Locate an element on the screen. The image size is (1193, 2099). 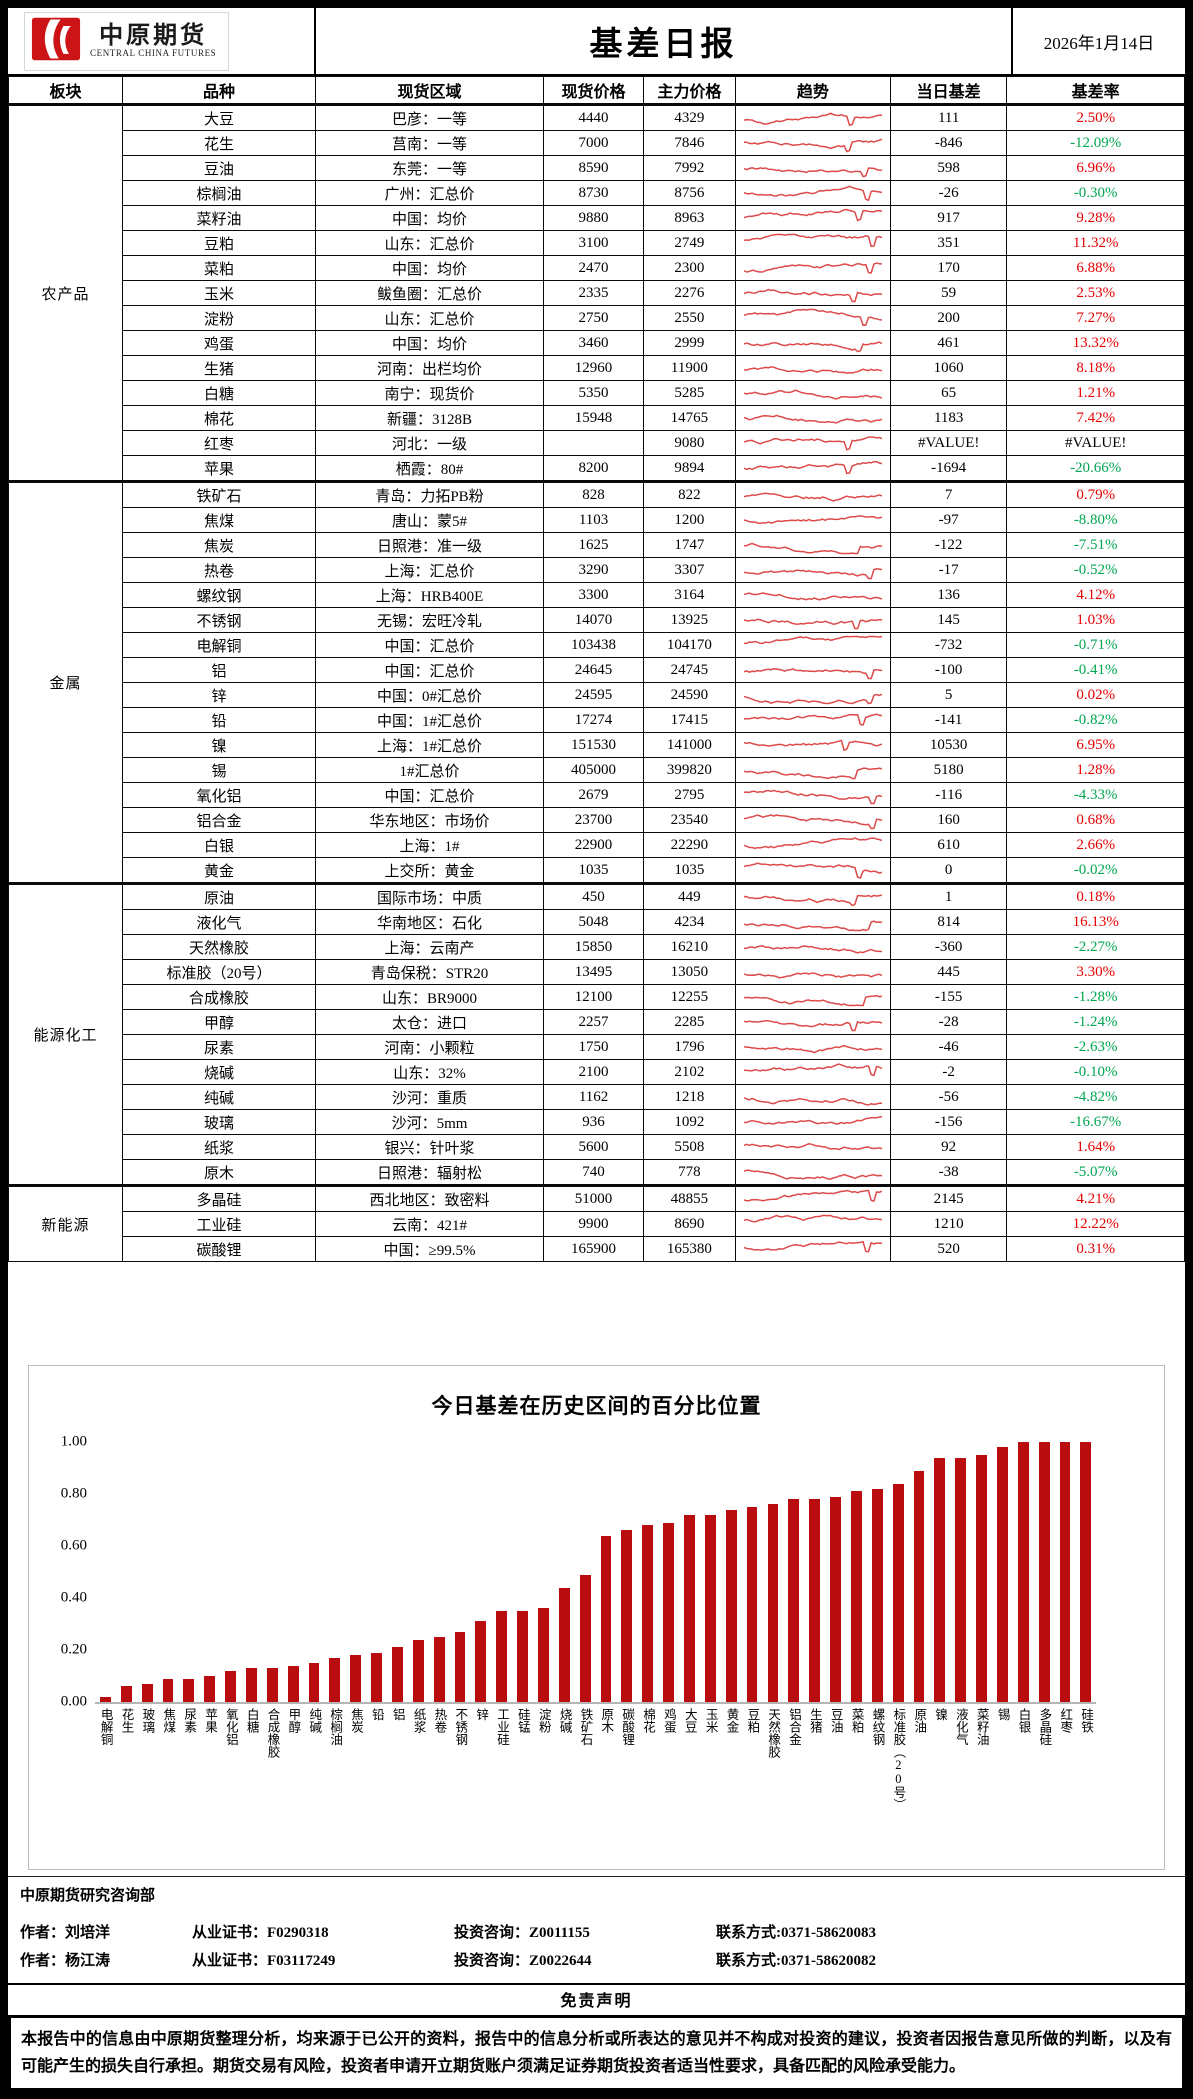
table-row: 铅中国：1#汇总价 17274 17415 -141 -0.82% is located at coordinates (597, 720).